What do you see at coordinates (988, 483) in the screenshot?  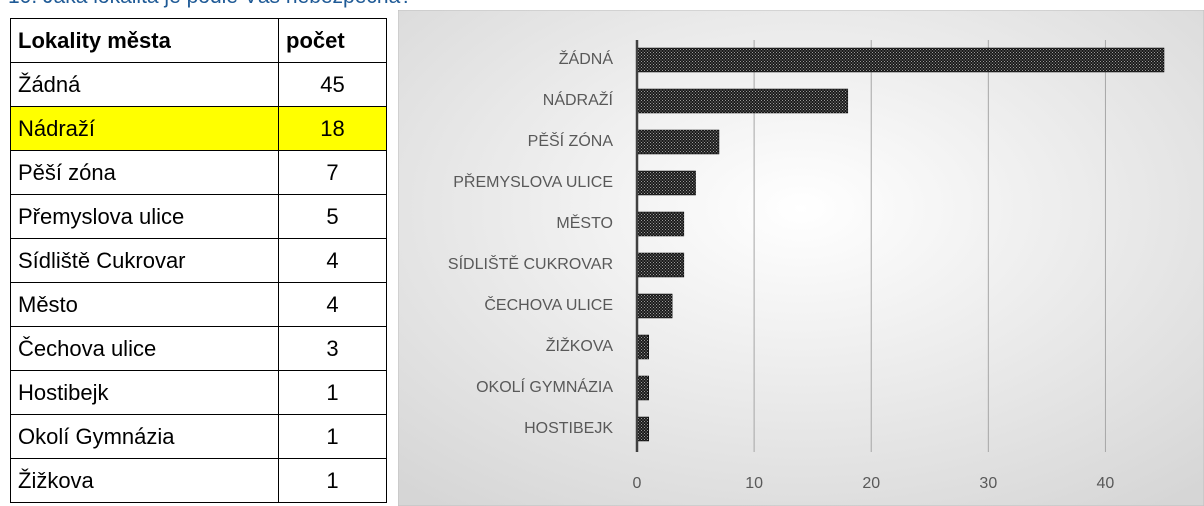 I see `x-tick-label: 30` at bounding box center [988, 483].